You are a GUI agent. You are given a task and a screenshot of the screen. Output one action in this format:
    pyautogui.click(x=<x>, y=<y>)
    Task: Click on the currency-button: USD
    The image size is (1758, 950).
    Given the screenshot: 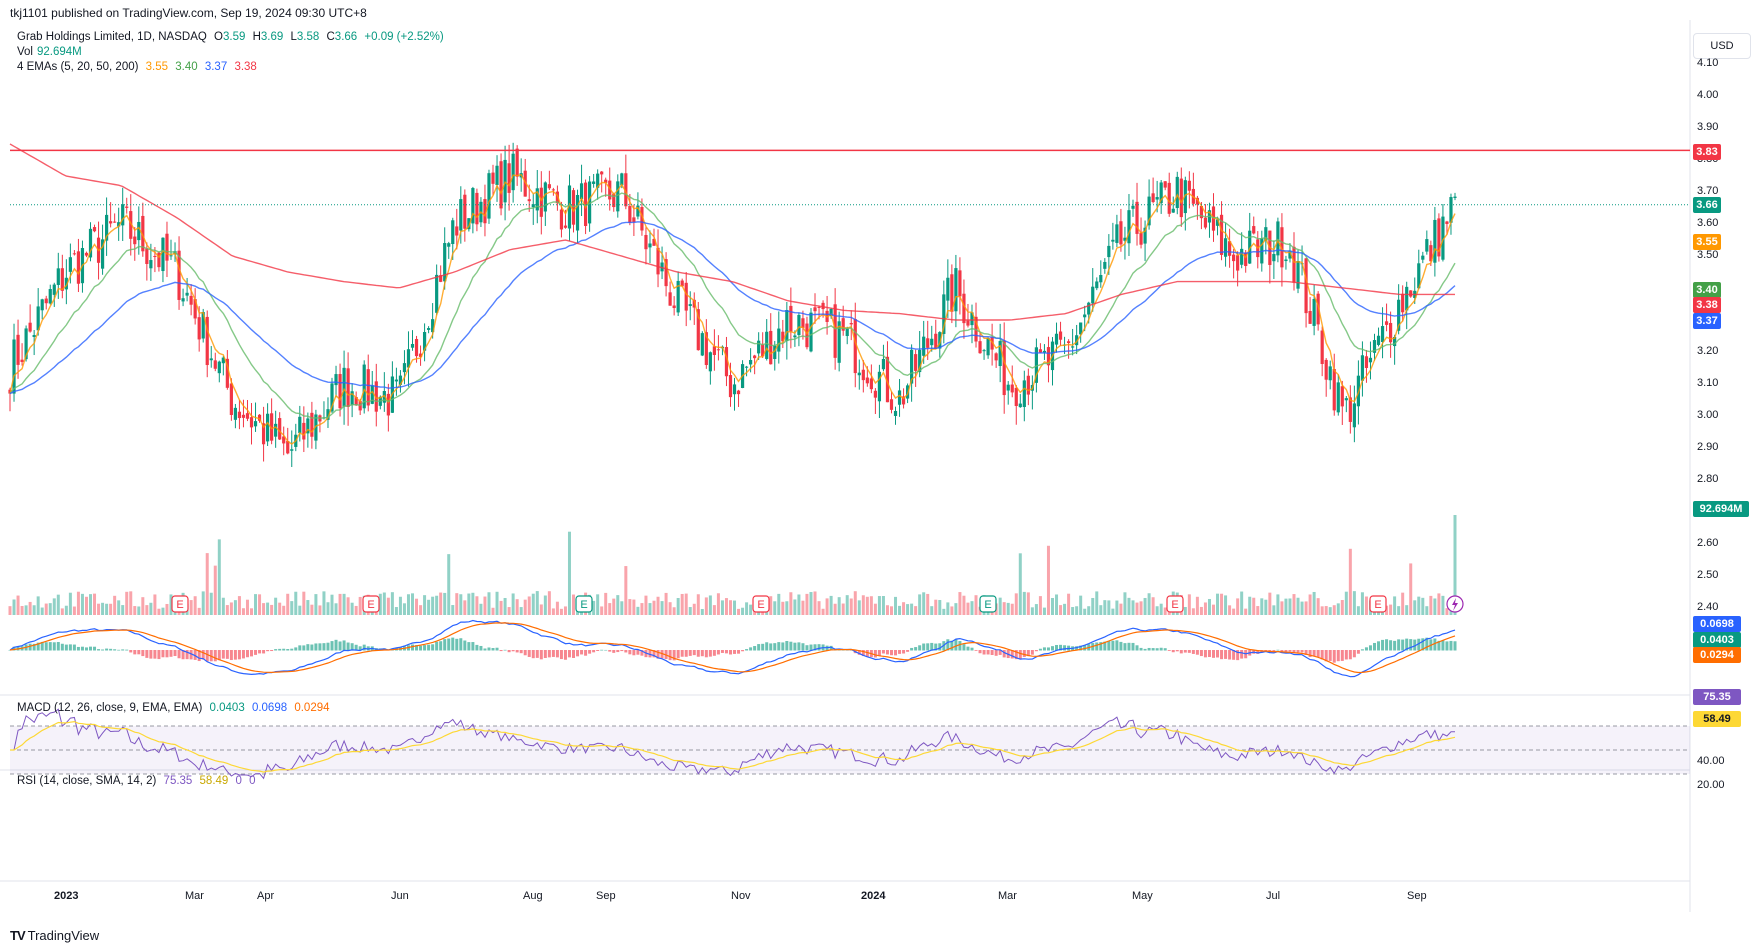 What is the action you would take?
    pyautogui.click(x=1722, y=46)
    